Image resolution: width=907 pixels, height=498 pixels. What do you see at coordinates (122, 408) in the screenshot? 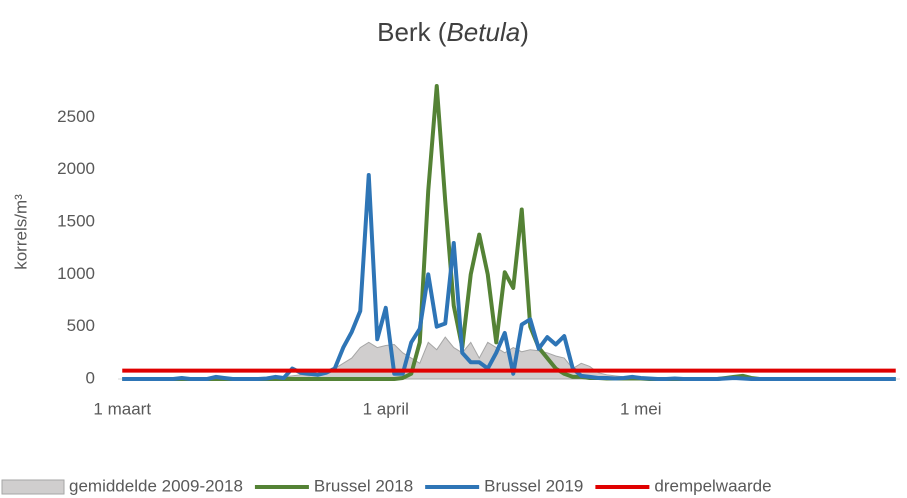
I see `x-tick-label: 1 maart` at bounding box center [122, 408].